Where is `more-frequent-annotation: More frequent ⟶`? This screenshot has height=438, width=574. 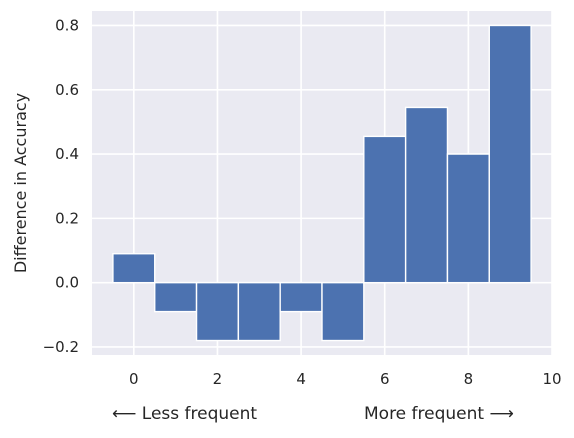
more-frequent-annotation: More frequent ⟶ is located at coordinates (439, 414).